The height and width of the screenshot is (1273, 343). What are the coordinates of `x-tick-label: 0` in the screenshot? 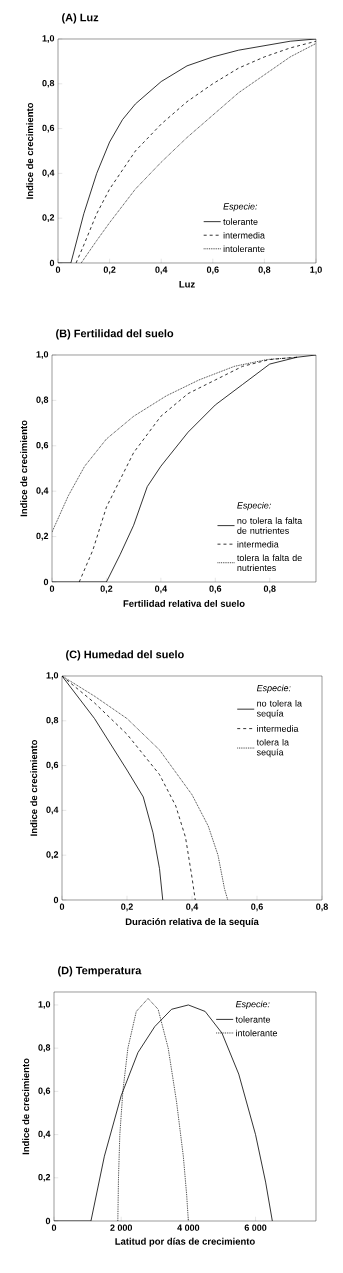 It's located at (62, 906).